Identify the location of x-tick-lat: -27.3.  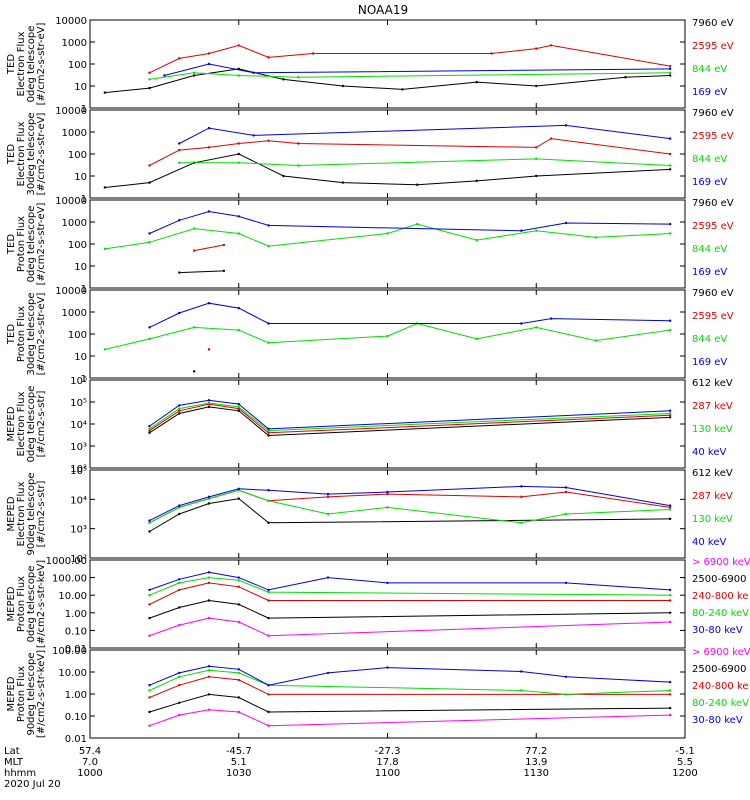
(388, 751).